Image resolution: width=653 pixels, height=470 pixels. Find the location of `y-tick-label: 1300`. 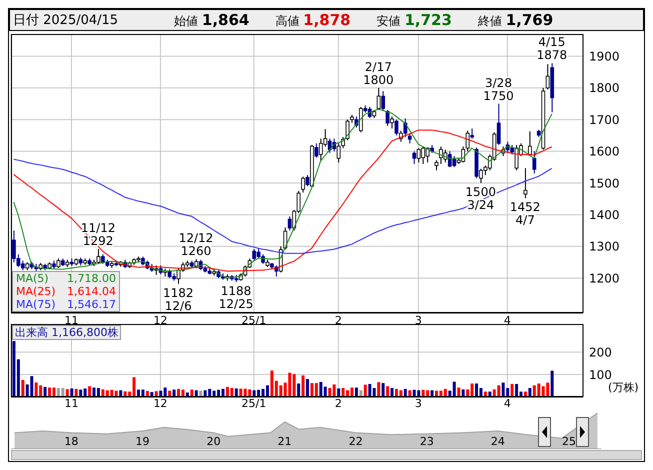

y-tick-label: 1300 is located at coordinates (604, 247).